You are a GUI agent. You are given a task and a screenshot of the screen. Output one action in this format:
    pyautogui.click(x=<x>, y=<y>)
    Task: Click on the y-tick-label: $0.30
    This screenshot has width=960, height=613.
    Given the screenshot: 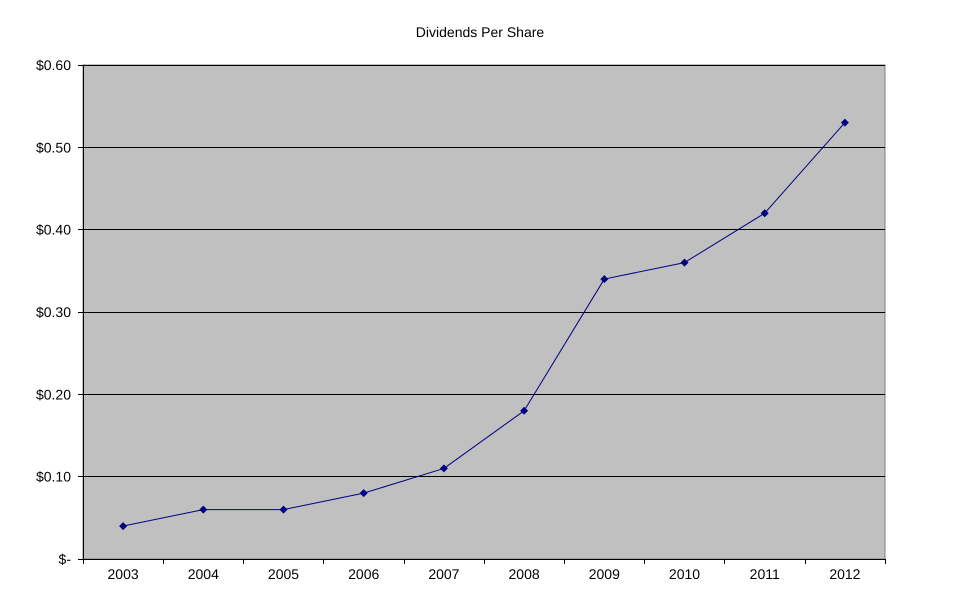 What is the action you would take?
    pyautogui.click(x=54, y=312)
    